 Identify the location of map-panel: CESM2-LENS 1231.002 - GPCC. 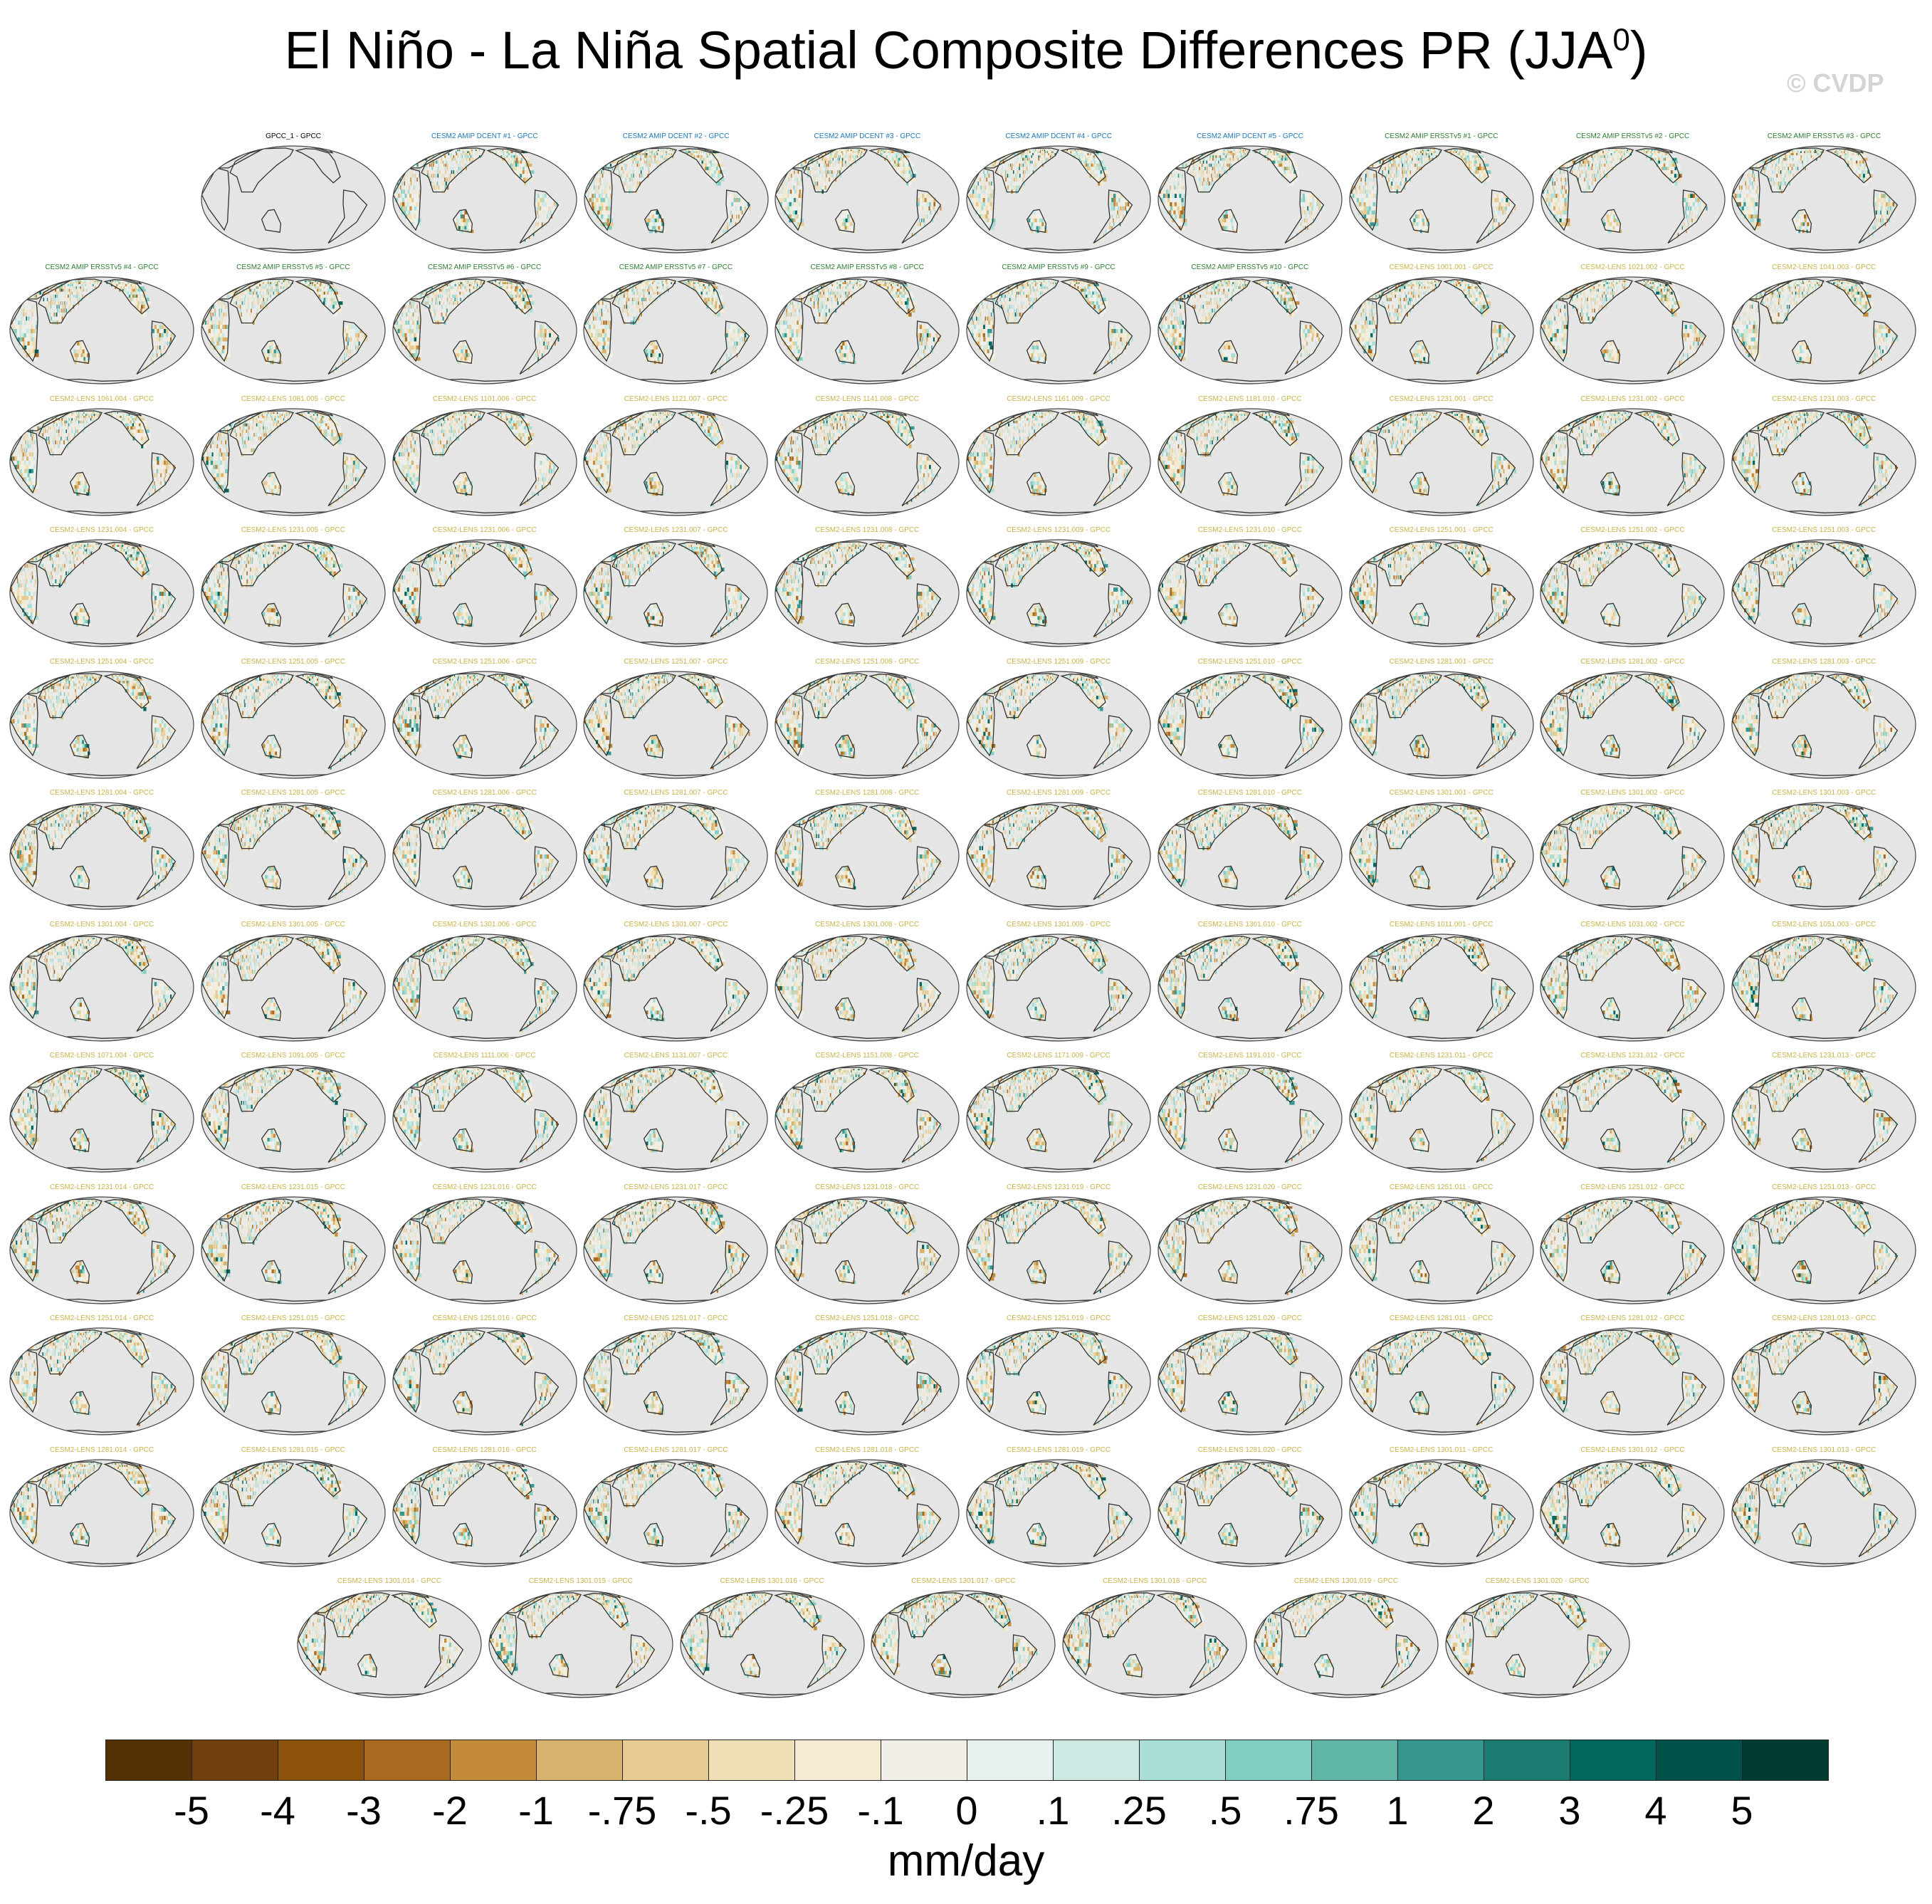
(1632, 455).